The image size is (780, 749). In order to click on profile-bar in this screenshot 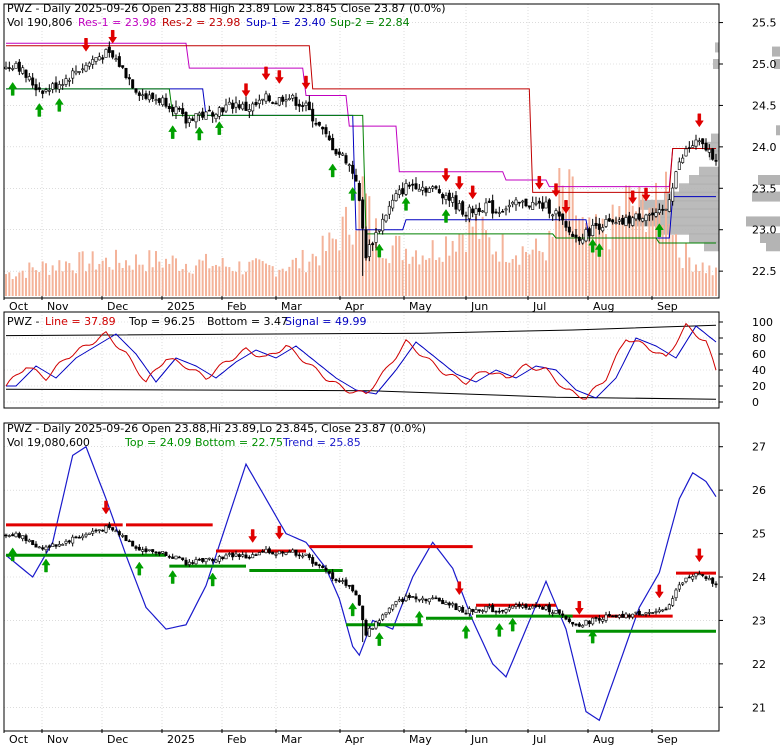, I will do `click(711, 246)`.